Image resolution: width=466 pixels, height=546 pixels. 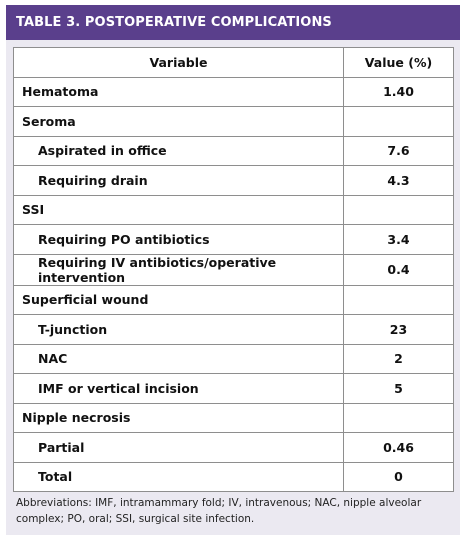 What do you see at coordinates (178, 388) in the screenshot?
I see `row-label: IMF or vertical incision` at bounding box center [178, 388].